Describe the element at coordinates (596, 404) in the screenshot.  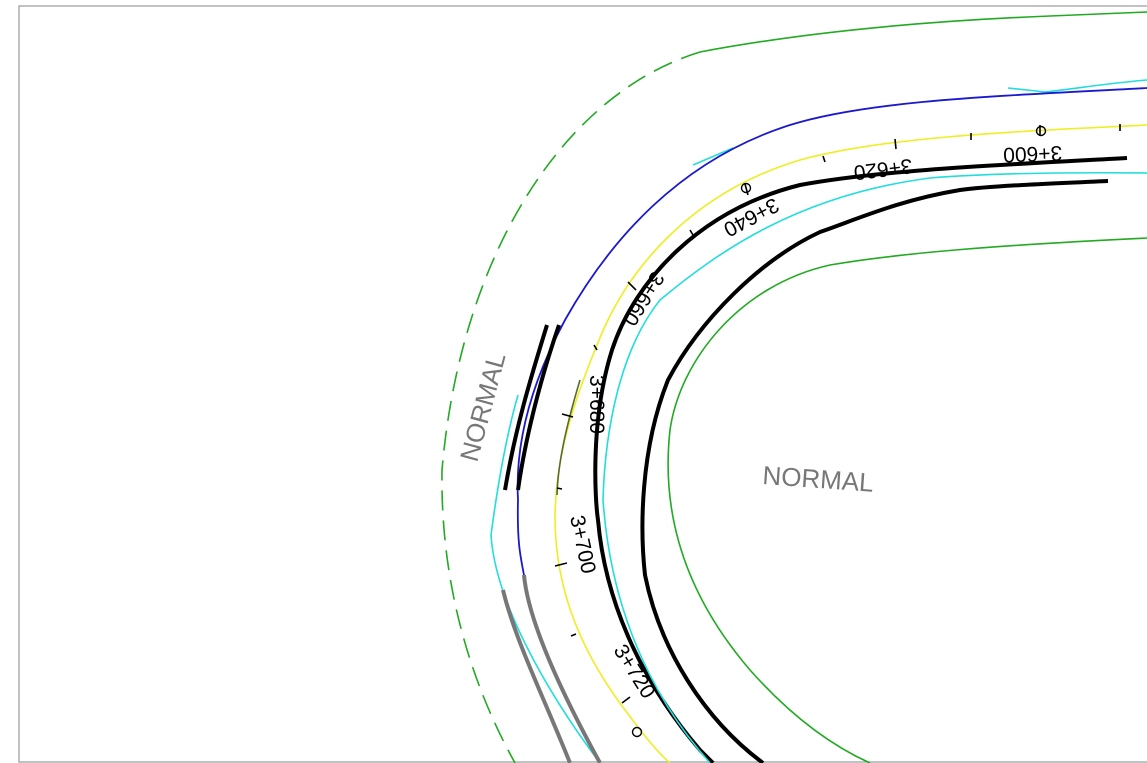
I see `station-label-3680: 3+680` at that location.